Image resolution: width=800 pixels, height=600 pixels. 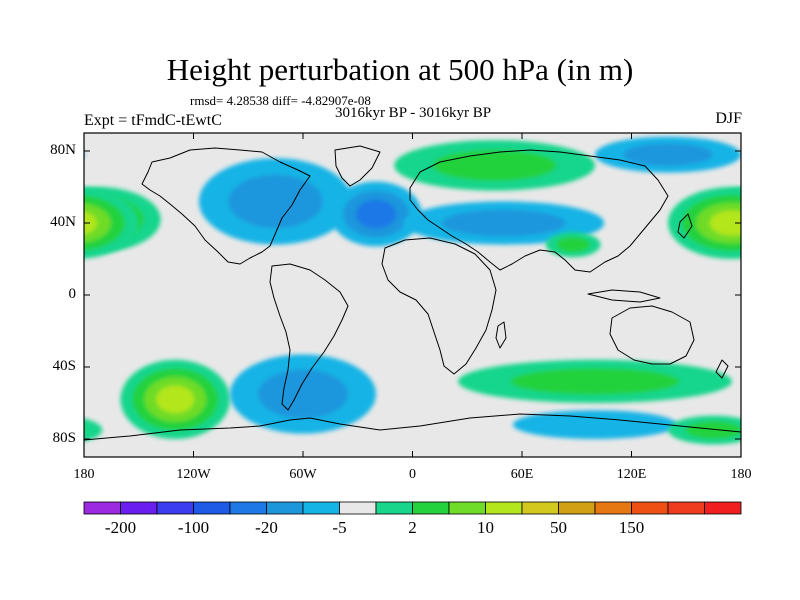 I want to click on colorbar, so click(x=412, y=508).